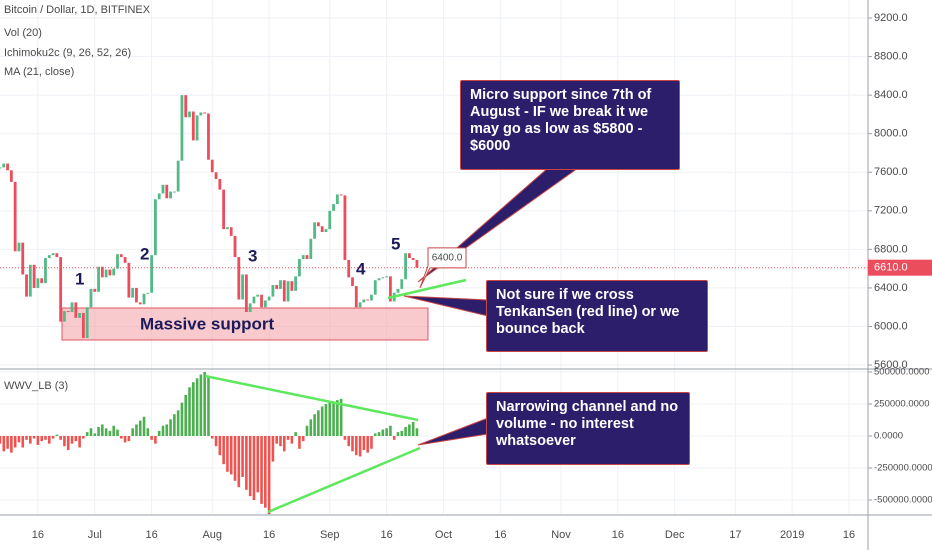 The width and height of the screenshot is (932, 550). I want to click on y-tick-label: 7200.0, so click(891, 211).